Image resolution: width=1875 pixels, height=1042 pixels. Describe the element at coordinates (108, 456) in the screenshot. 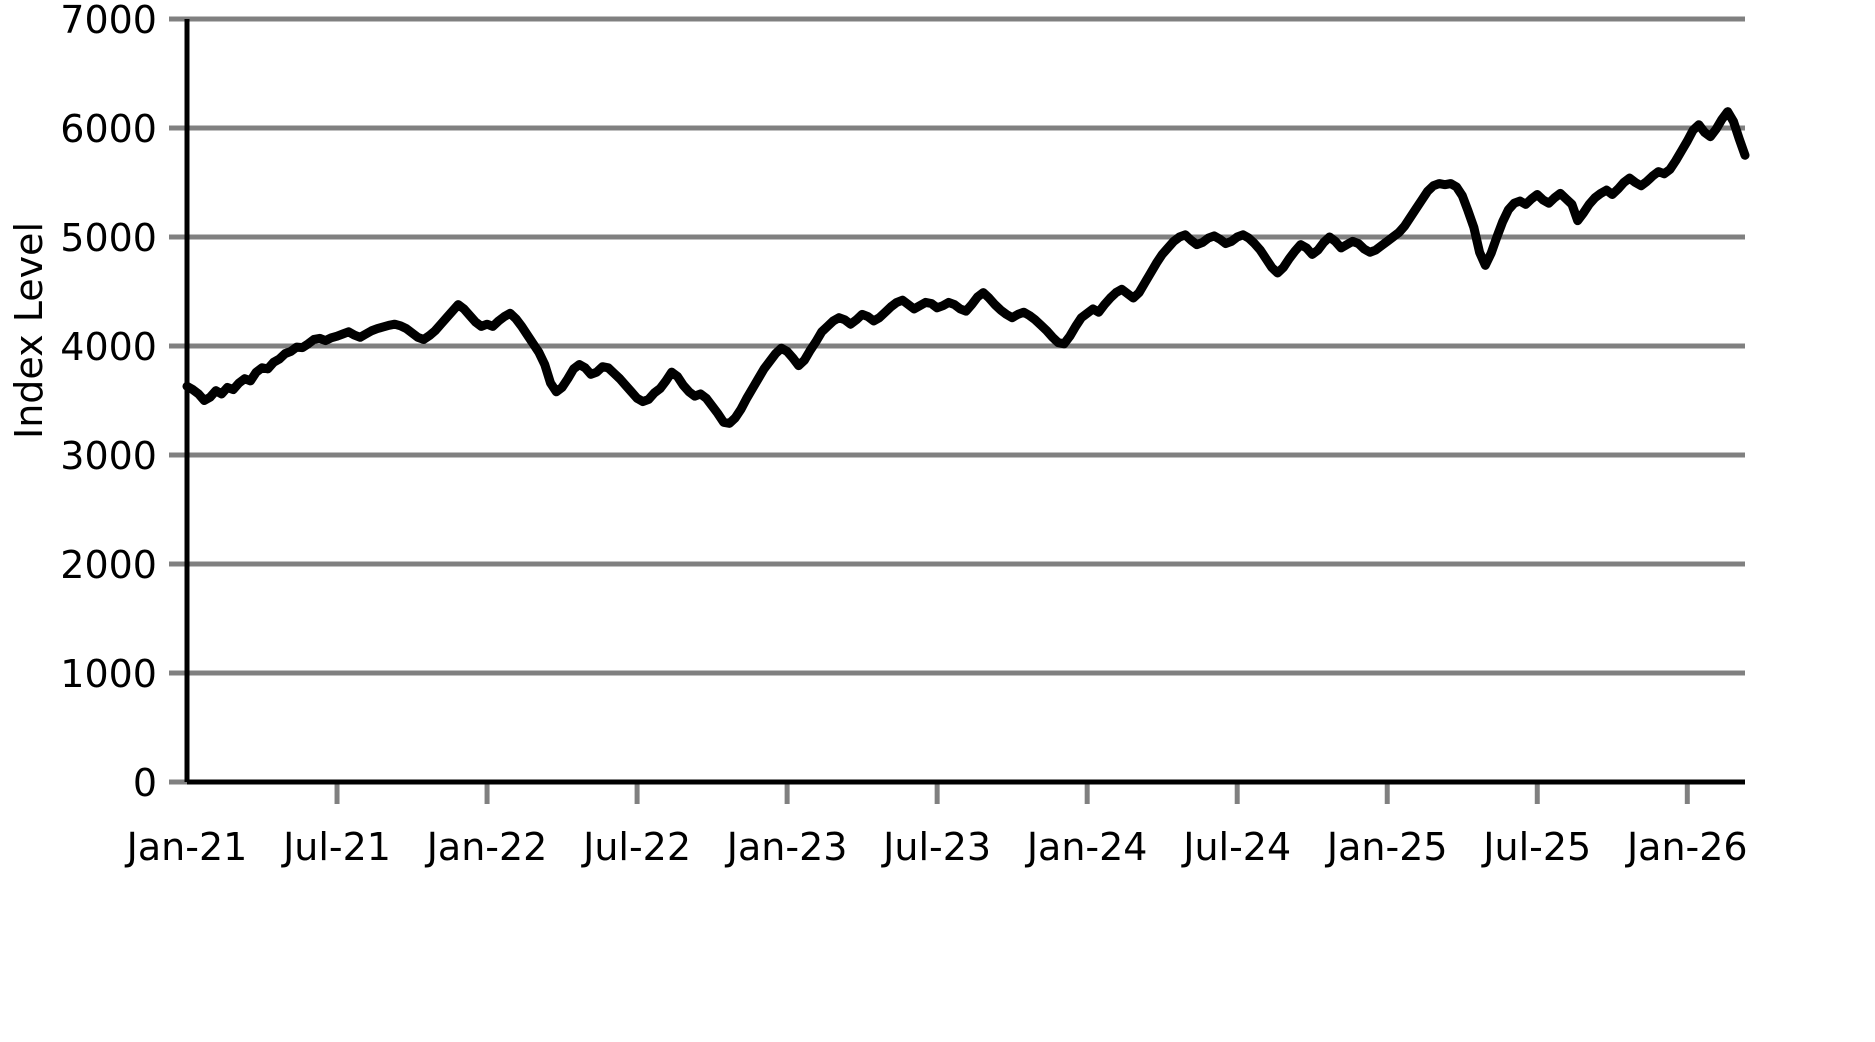

I see `y-tick-label: 3000` at that location.